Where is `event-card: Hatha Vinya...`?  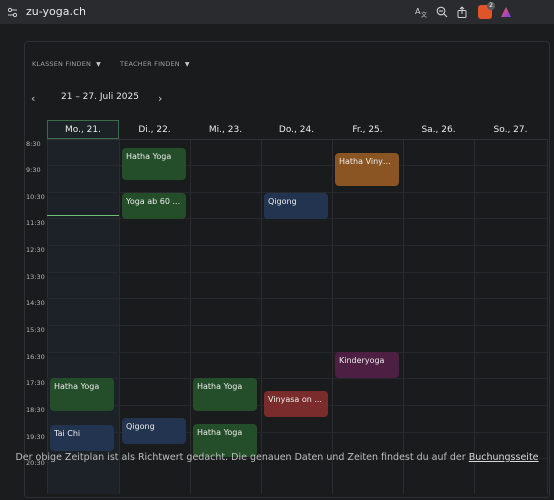 event-card: Hatha Vinya... is located at coordinates (367, 169).